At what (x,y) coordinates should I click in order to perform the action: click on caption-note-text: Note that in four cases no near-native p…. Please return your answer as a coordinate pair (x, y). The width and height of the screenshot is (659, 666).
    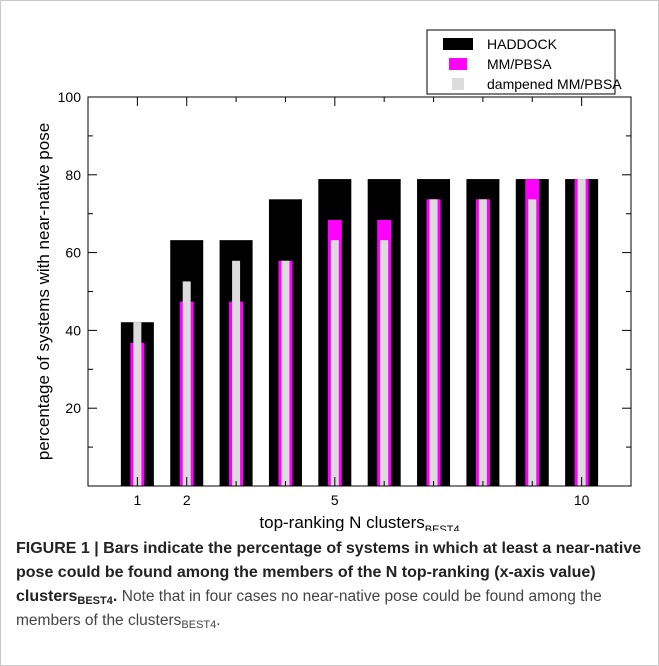
    Looking at the image, I should click on (309, 608).